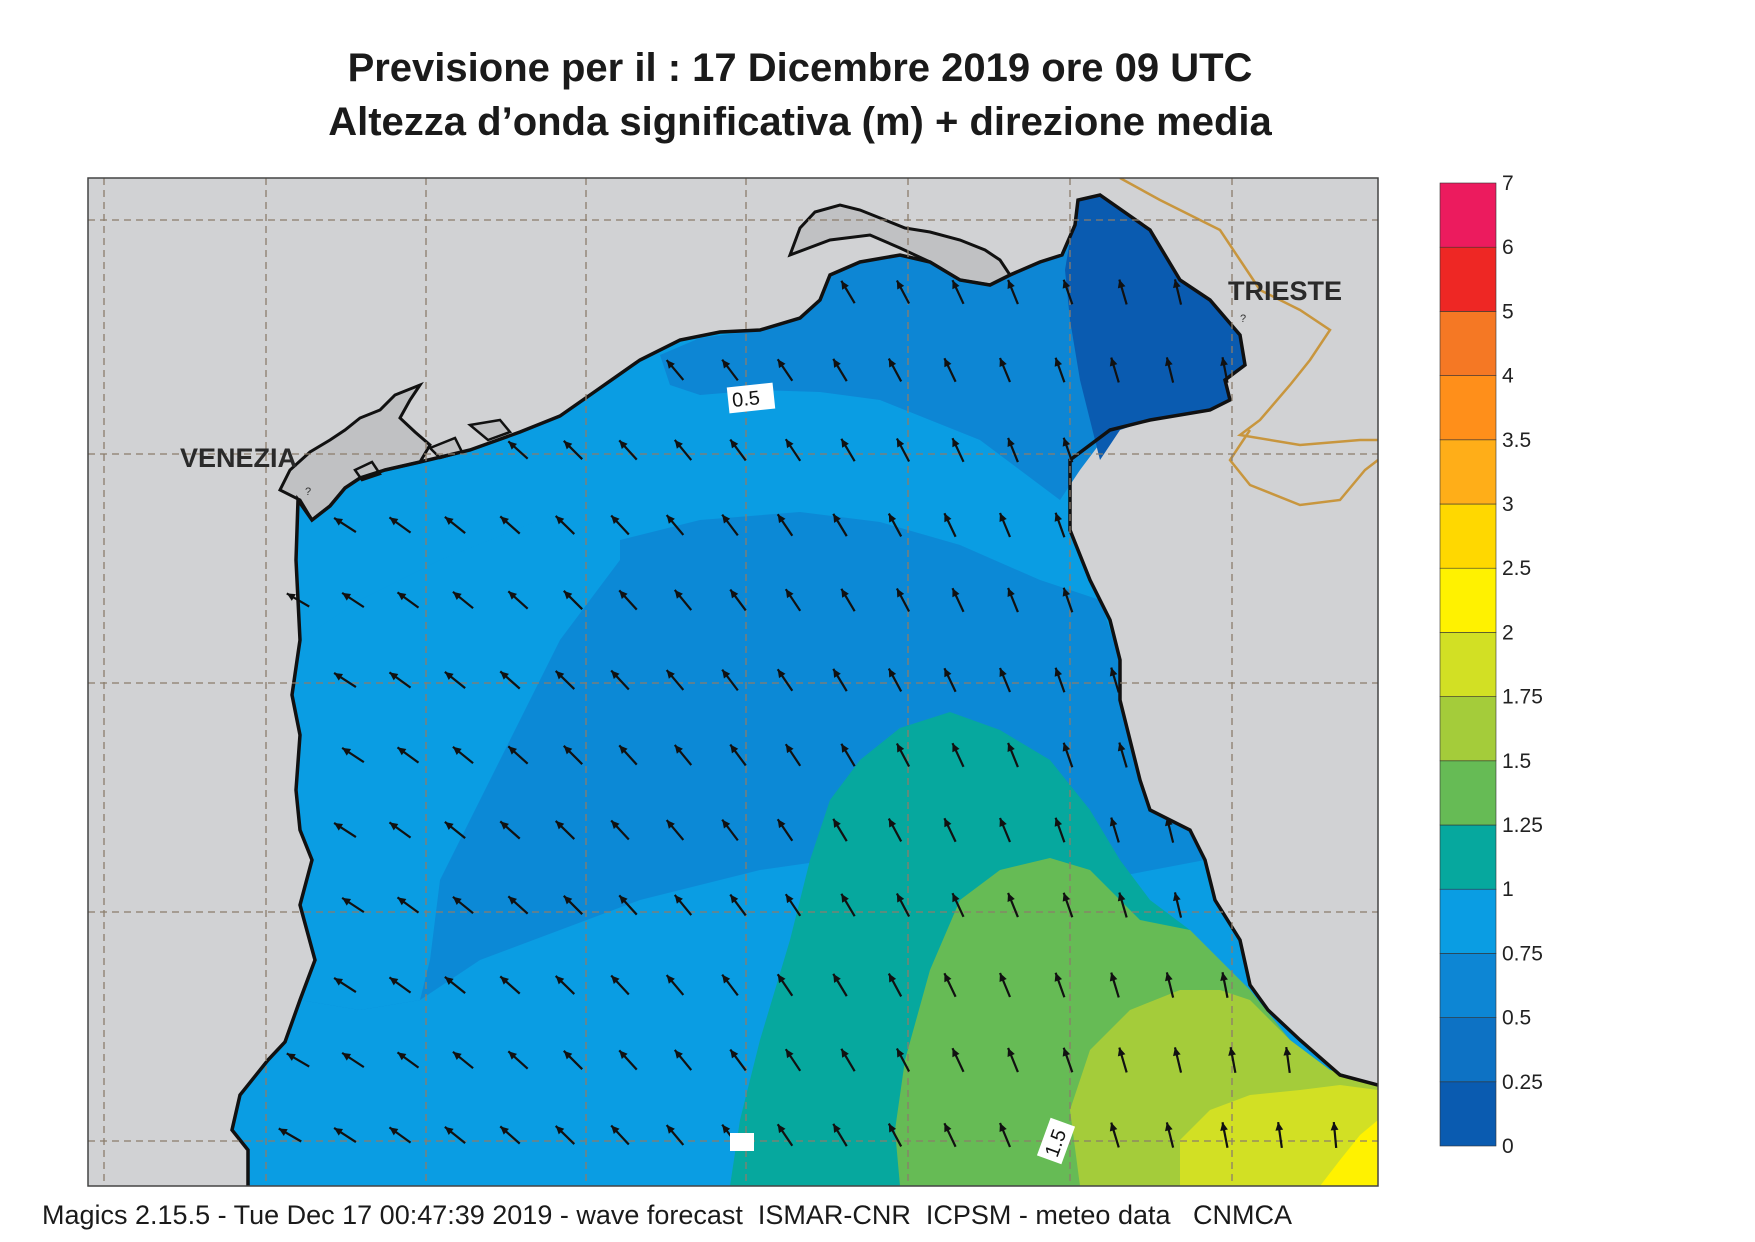 The width and height of the screenshot is (1755, 1242). Describe the element at coordinates (1155, 327) in the screenshot. I see `wave-zone-0-0.25` at that location.